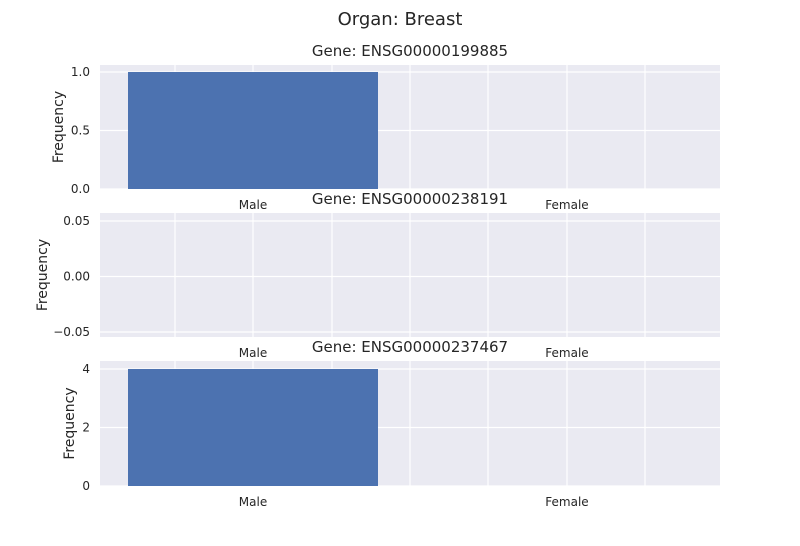  What do you see at coordinates (76, 221) in the screenshot?
I see `y-tick-label: 0.05` at bounding box center [76, 221].